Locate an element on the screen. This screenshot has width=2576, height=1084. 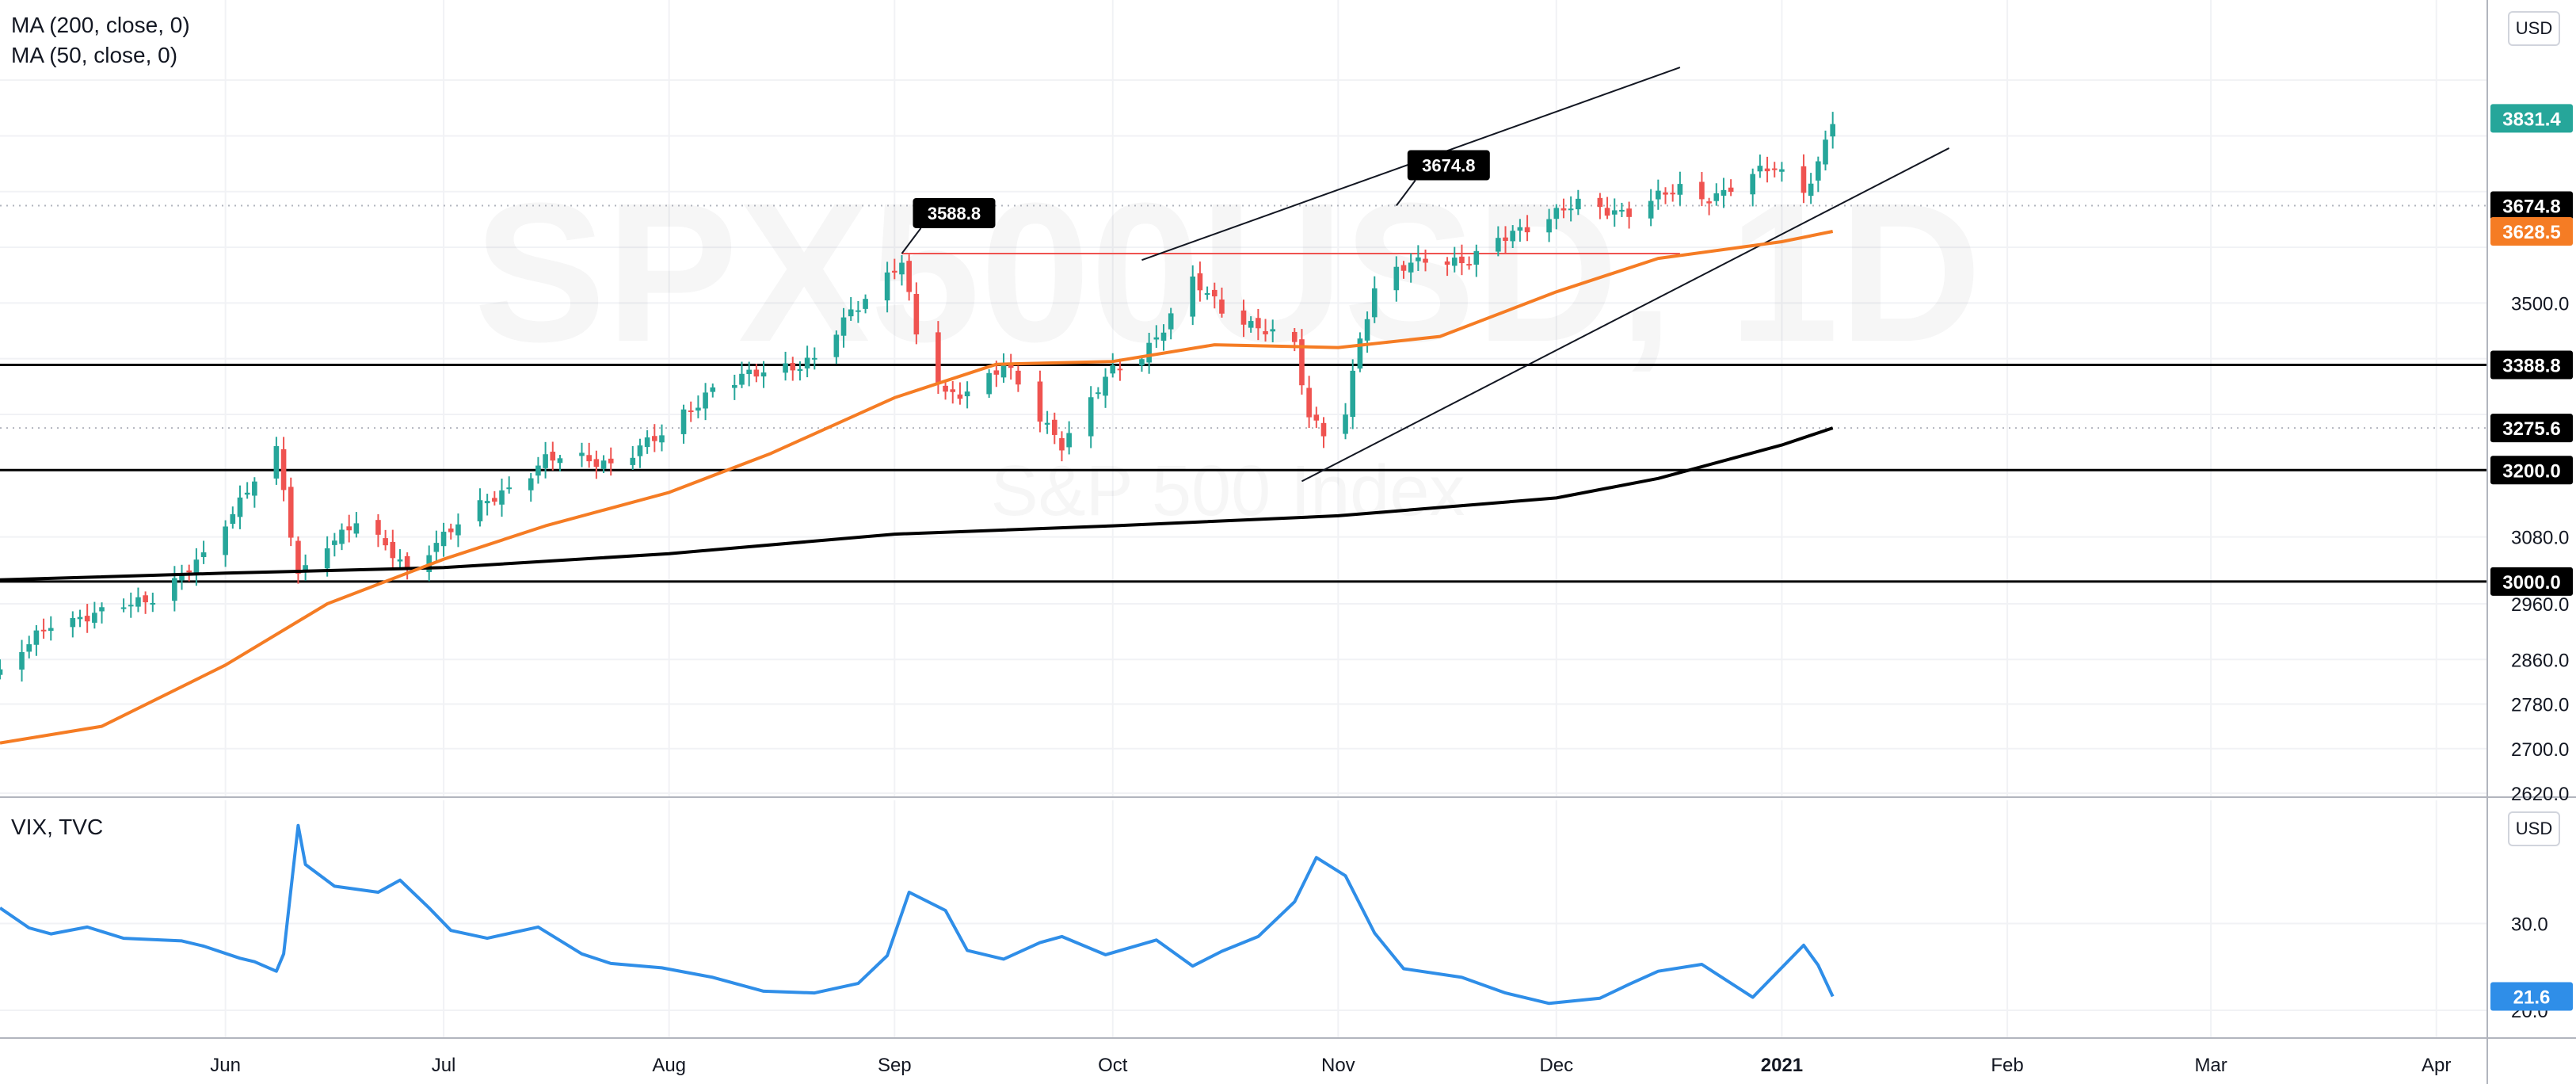
vix-line is located at coordinates (918, 914).